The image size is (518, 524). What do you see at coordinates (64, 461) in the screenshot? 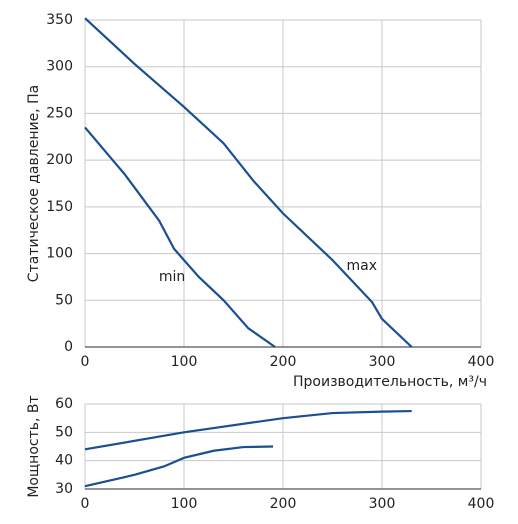
I see `y-tick-label: 40` at bounding box center [64, 461].